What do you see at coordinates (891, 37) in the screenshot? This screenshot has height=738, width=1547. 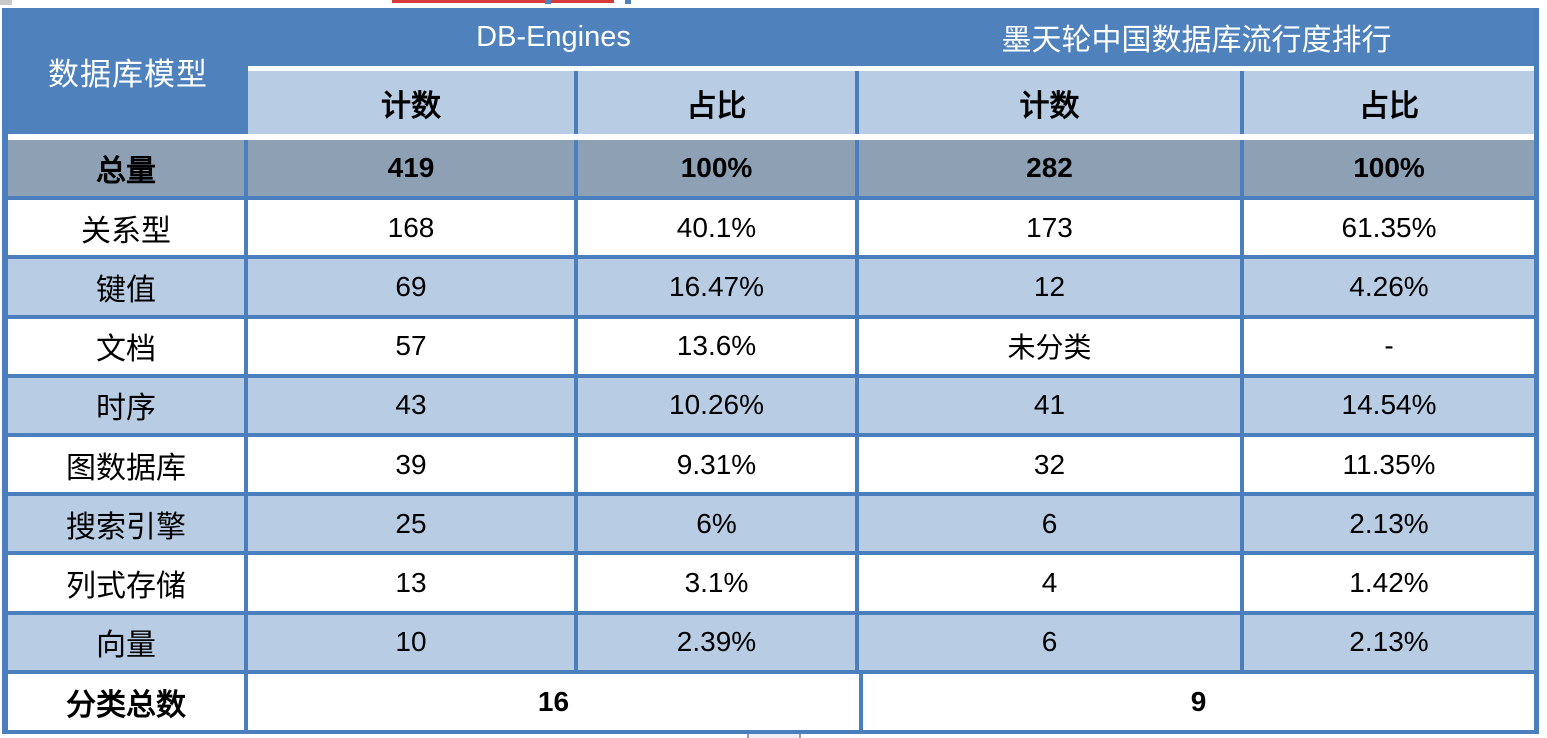 I see `group-header-row: DB-Engines 墨天轮中国数据库流行度排行` at bounding box center [891, 37].